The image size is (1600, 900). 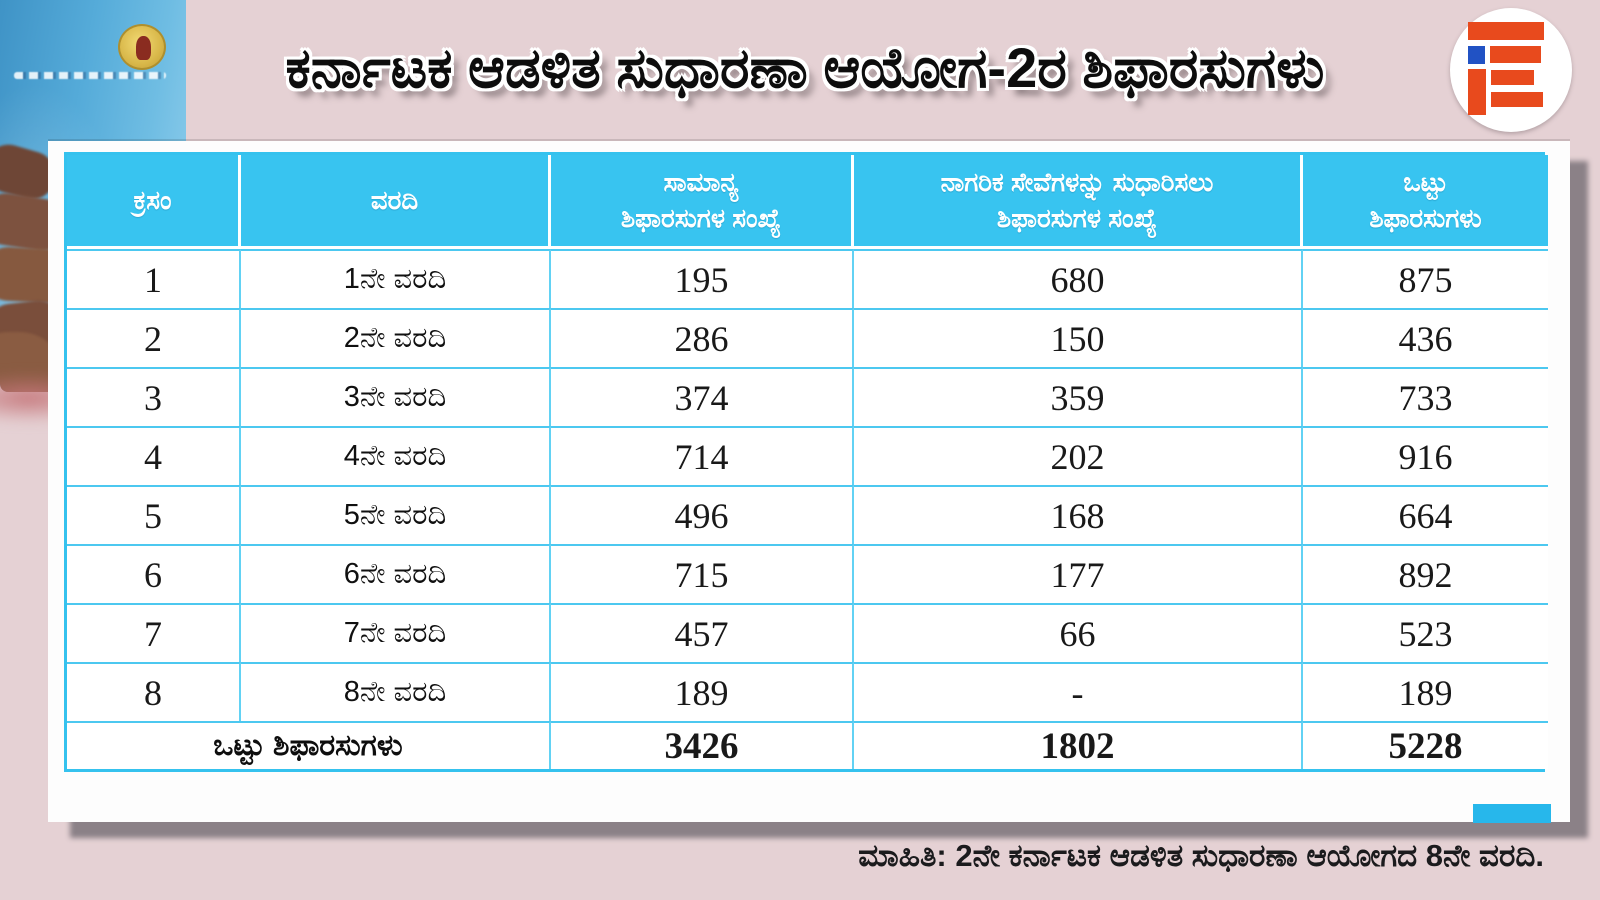 I want to click on cell-total: 916, so click(x=1425, y=455).